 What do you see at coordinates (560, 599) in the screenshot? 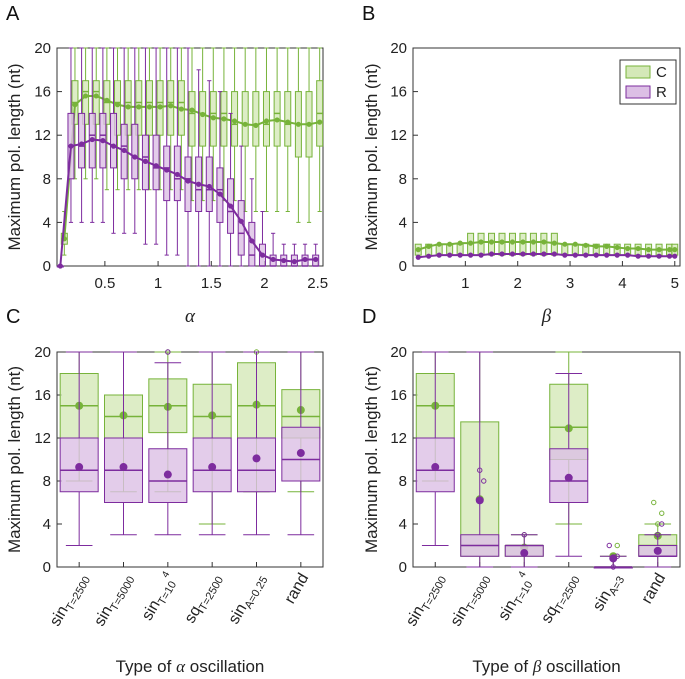
I see `panel-d-category-label: sqT=2500` at bounding box center [560, 599].